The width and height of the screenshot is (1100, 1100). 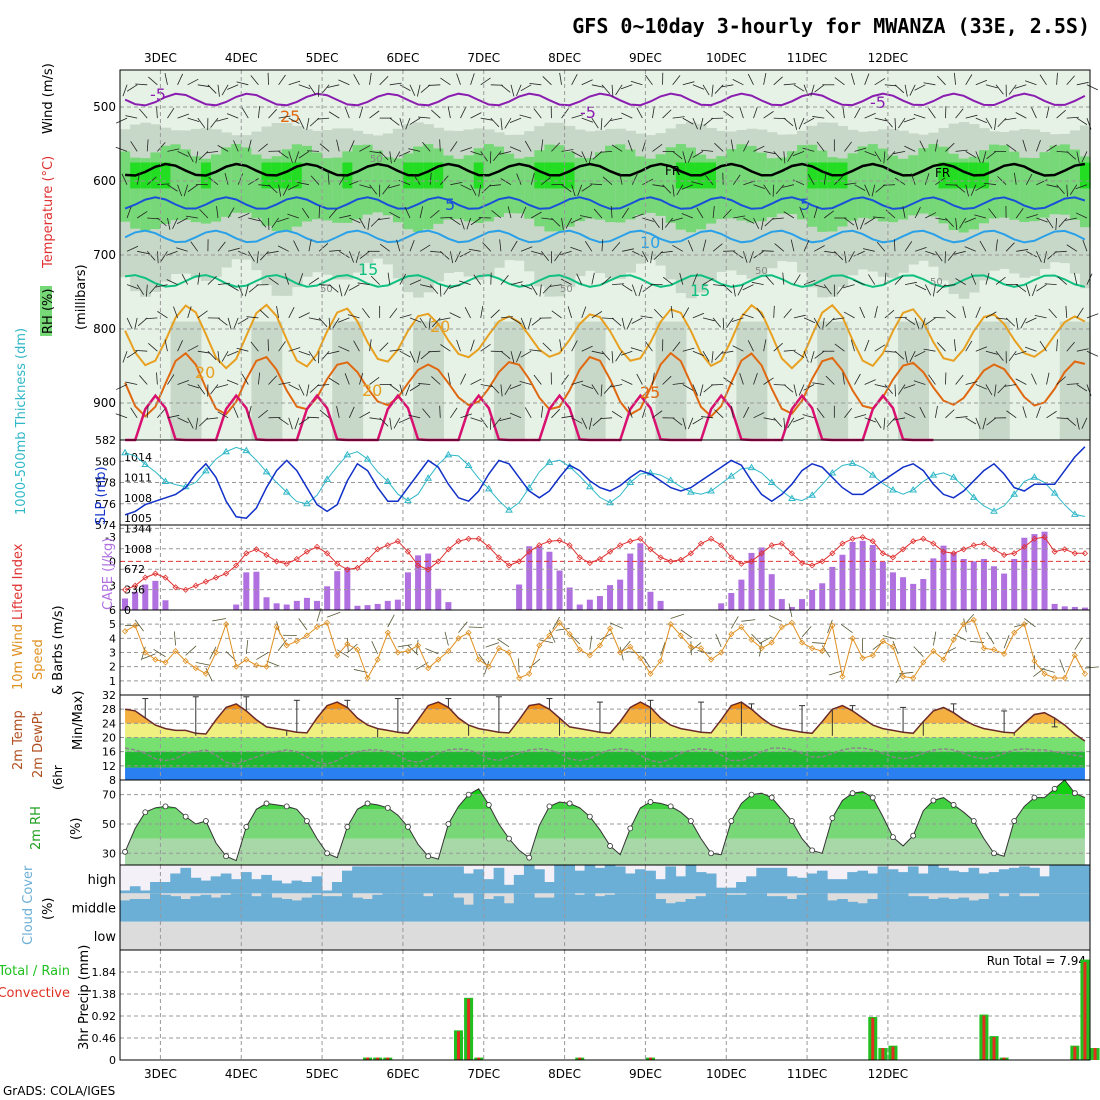 What do you see at coordinates (700, 290) in the screenshot?
I see `contour-label: 15` at bounding box center [700, 290].